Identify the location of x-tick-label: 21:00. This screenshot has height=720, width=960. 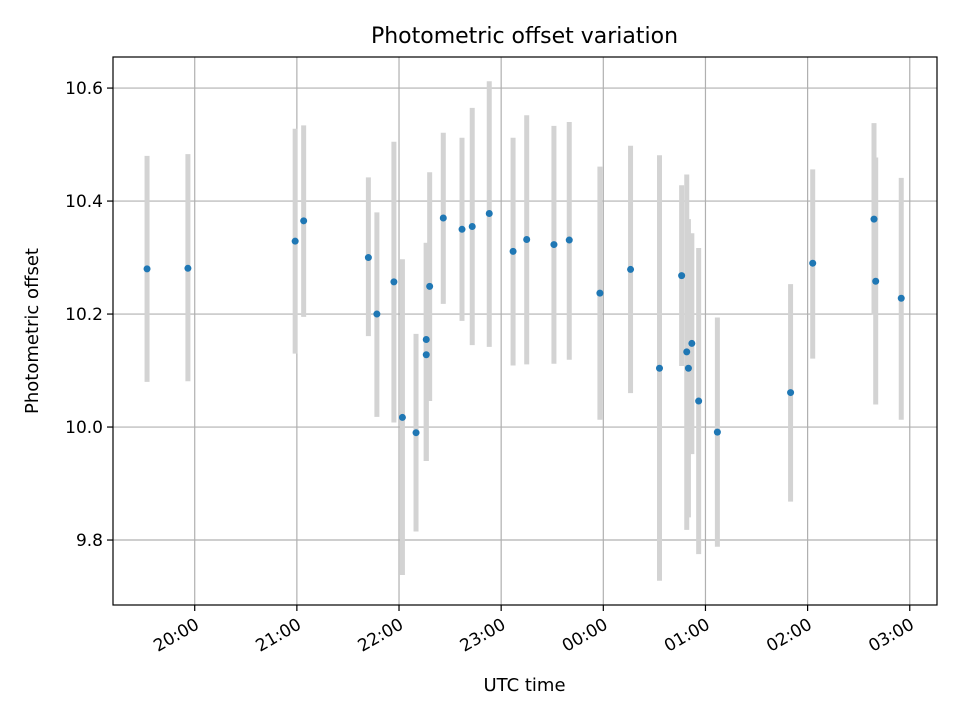
(278, 636).